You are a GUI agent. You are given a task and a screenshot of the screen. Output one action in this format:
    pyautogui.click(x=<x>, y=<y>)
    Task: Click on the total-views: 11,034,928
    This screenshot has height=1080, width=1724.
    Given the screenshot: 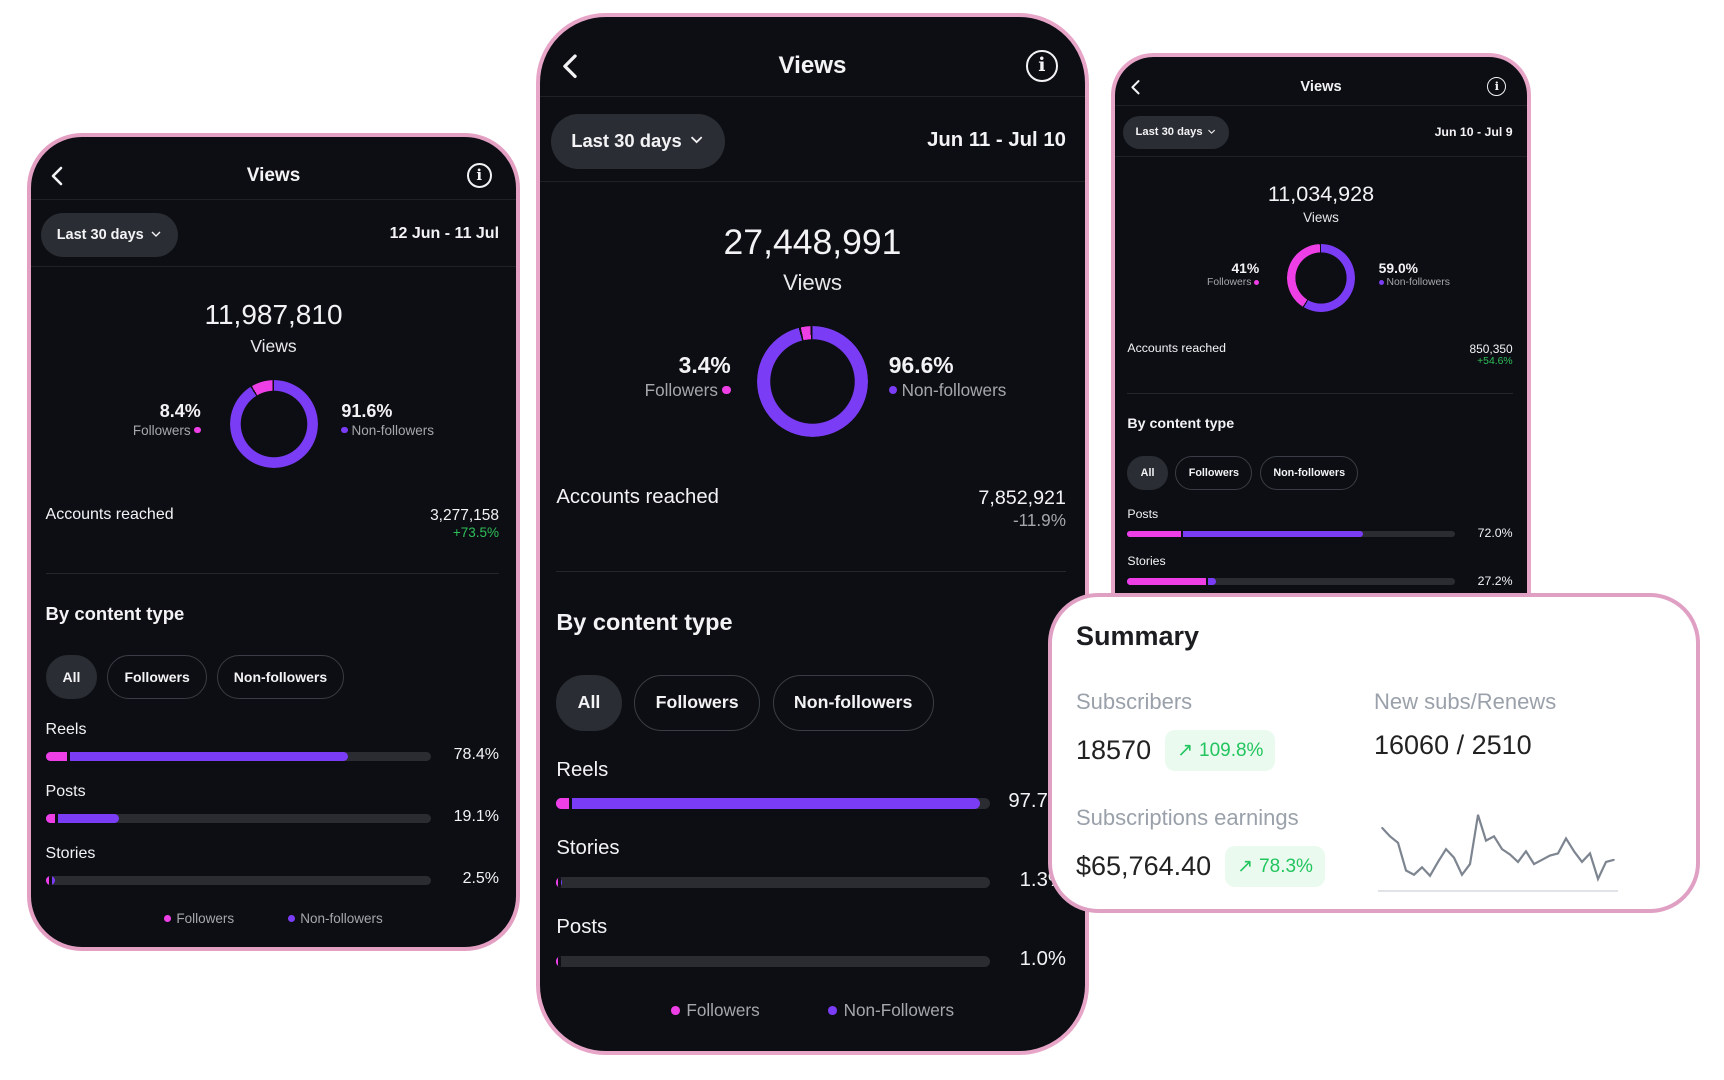 What is the action you would take?
    pyautogui.click(x=1321, y=194)
    